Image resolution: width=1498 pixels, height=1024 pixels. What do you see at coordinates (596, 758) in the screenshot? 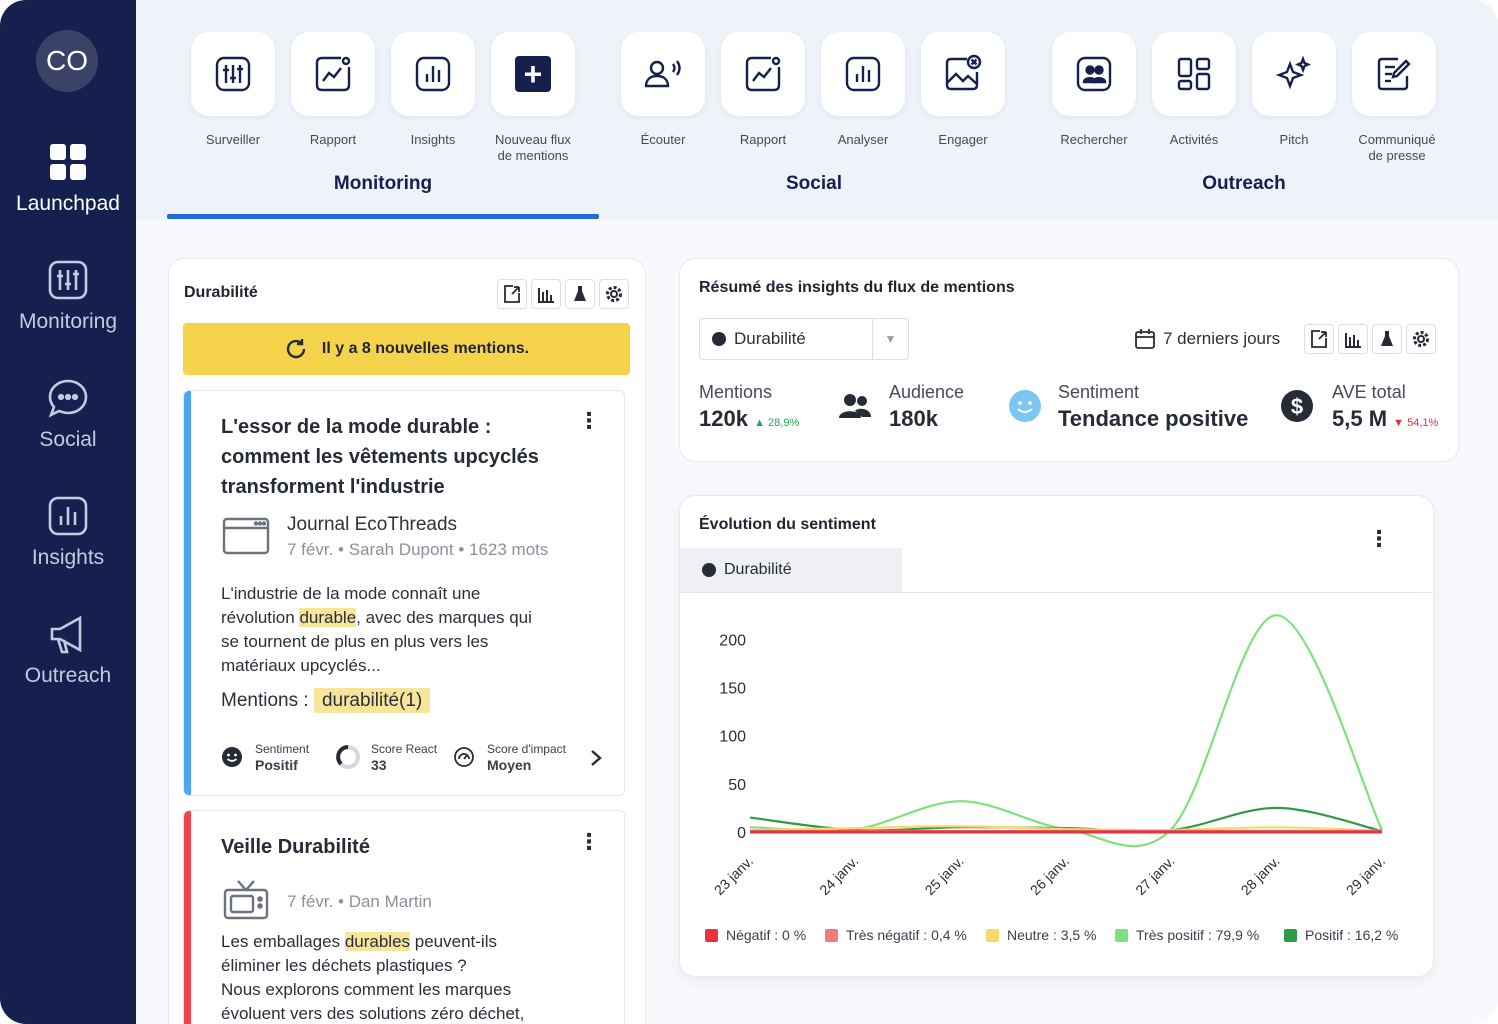
I see `chevron-right-icon` at bounding box center [596, 758].